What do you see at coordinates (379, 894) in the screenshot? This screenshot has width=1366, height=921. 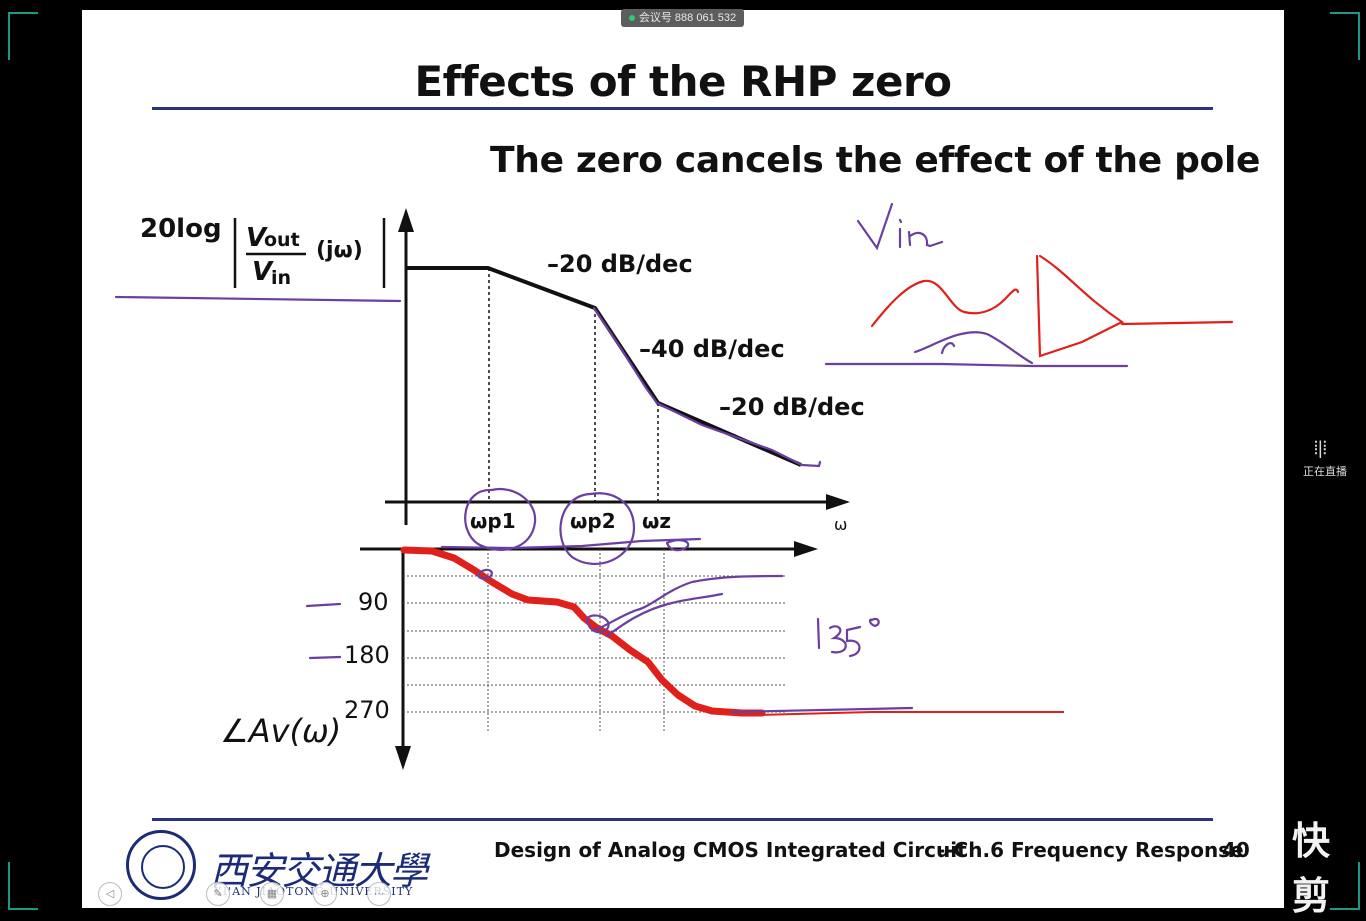 I see `more-options-button: ⋯` at bounding box center [379, 894].